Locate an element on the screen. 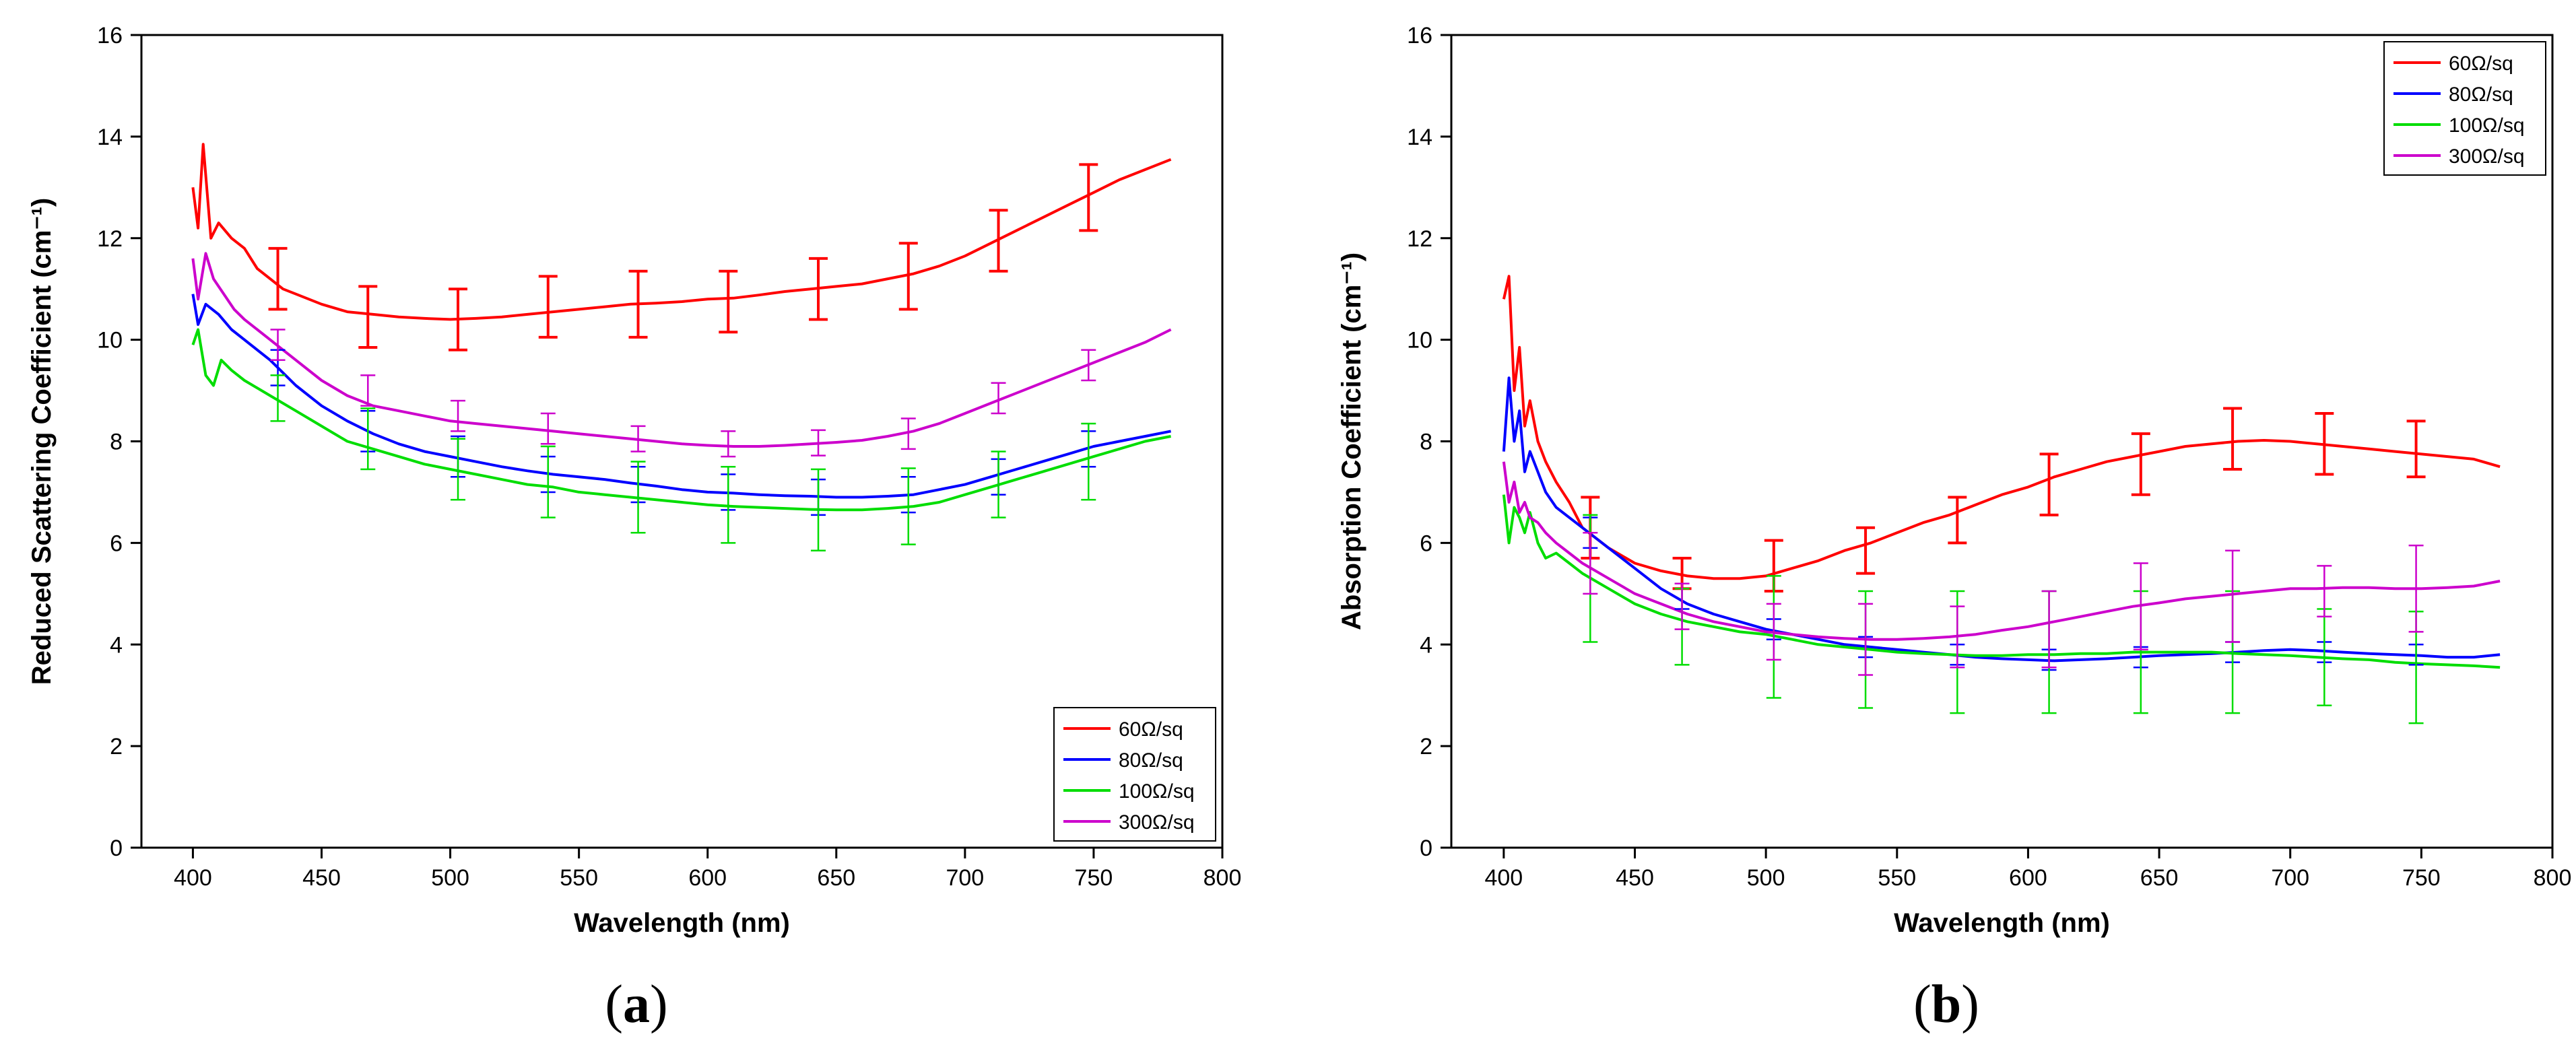 Image resolution: width=2576 pixels, height=1051 pixels. legend-item: 60Ω/sq is located at coordinates (2453, 64).